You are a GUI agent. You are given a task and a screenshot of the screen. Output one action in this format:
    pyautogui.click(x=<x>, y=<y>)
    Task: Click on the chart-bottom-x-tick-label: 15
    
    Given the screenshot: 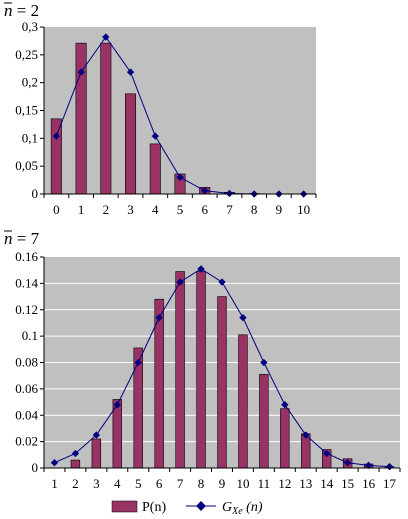 What is the action you would take?
    pyautogui.click(x=347, y=483)
    